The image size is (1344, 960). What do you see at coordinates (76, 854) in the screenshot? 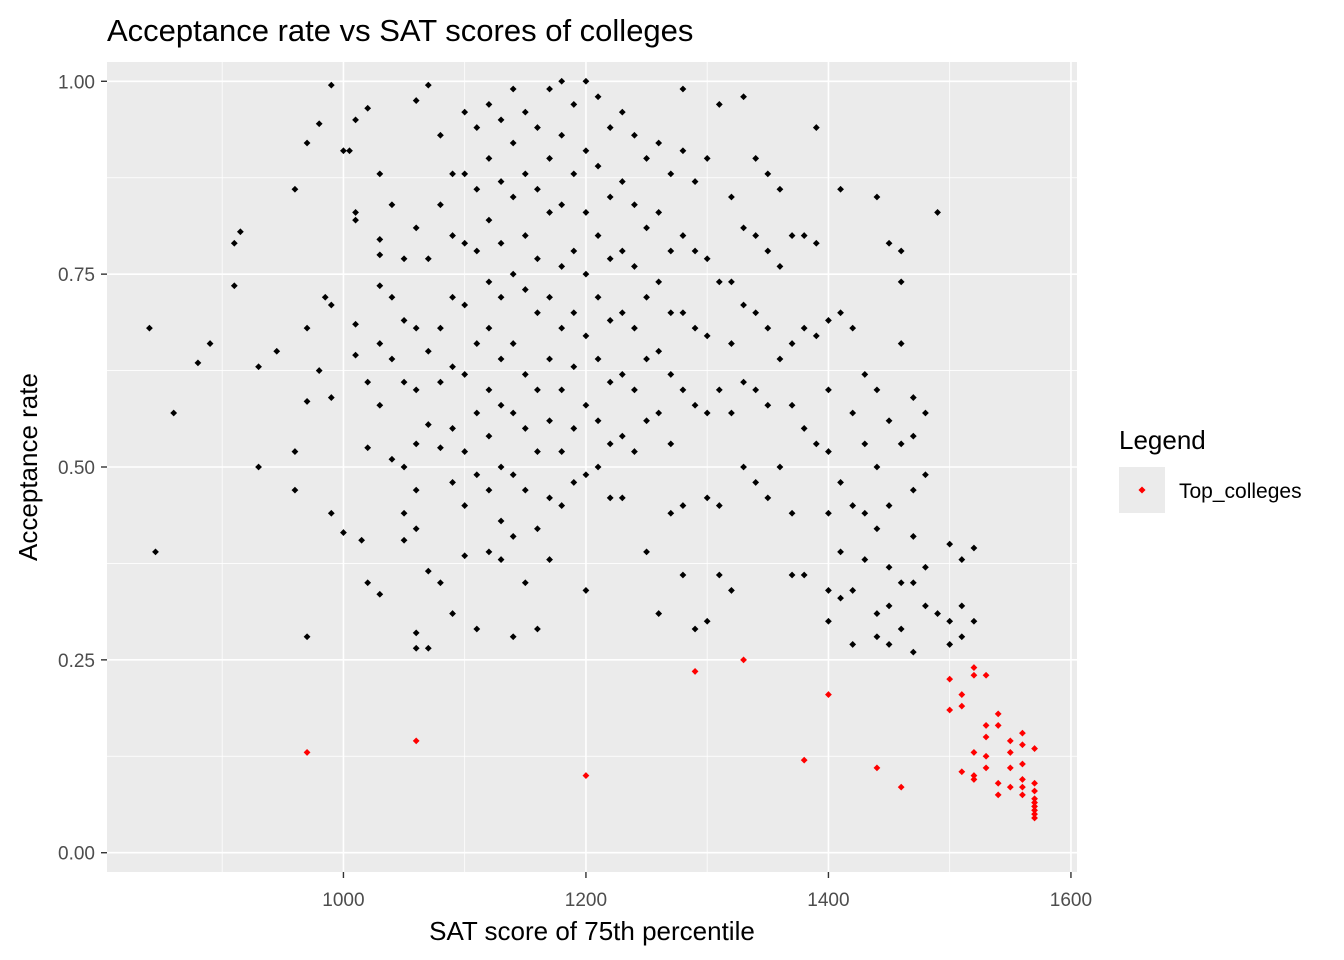
I see `y-tick-label: 0.00` at bounding box center [76, 854].